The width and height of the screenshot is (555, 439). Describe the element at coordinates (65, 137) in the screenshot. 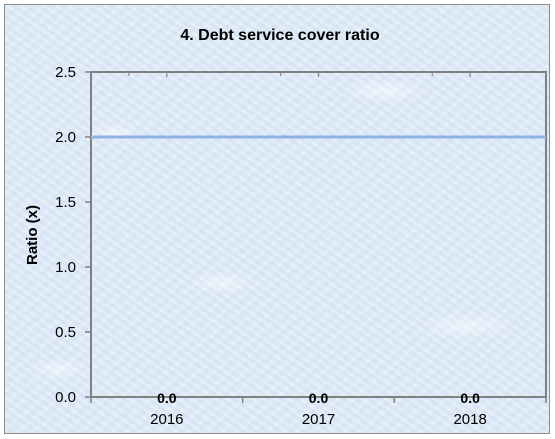

I see `y-tick-label: 2.0` at that location.